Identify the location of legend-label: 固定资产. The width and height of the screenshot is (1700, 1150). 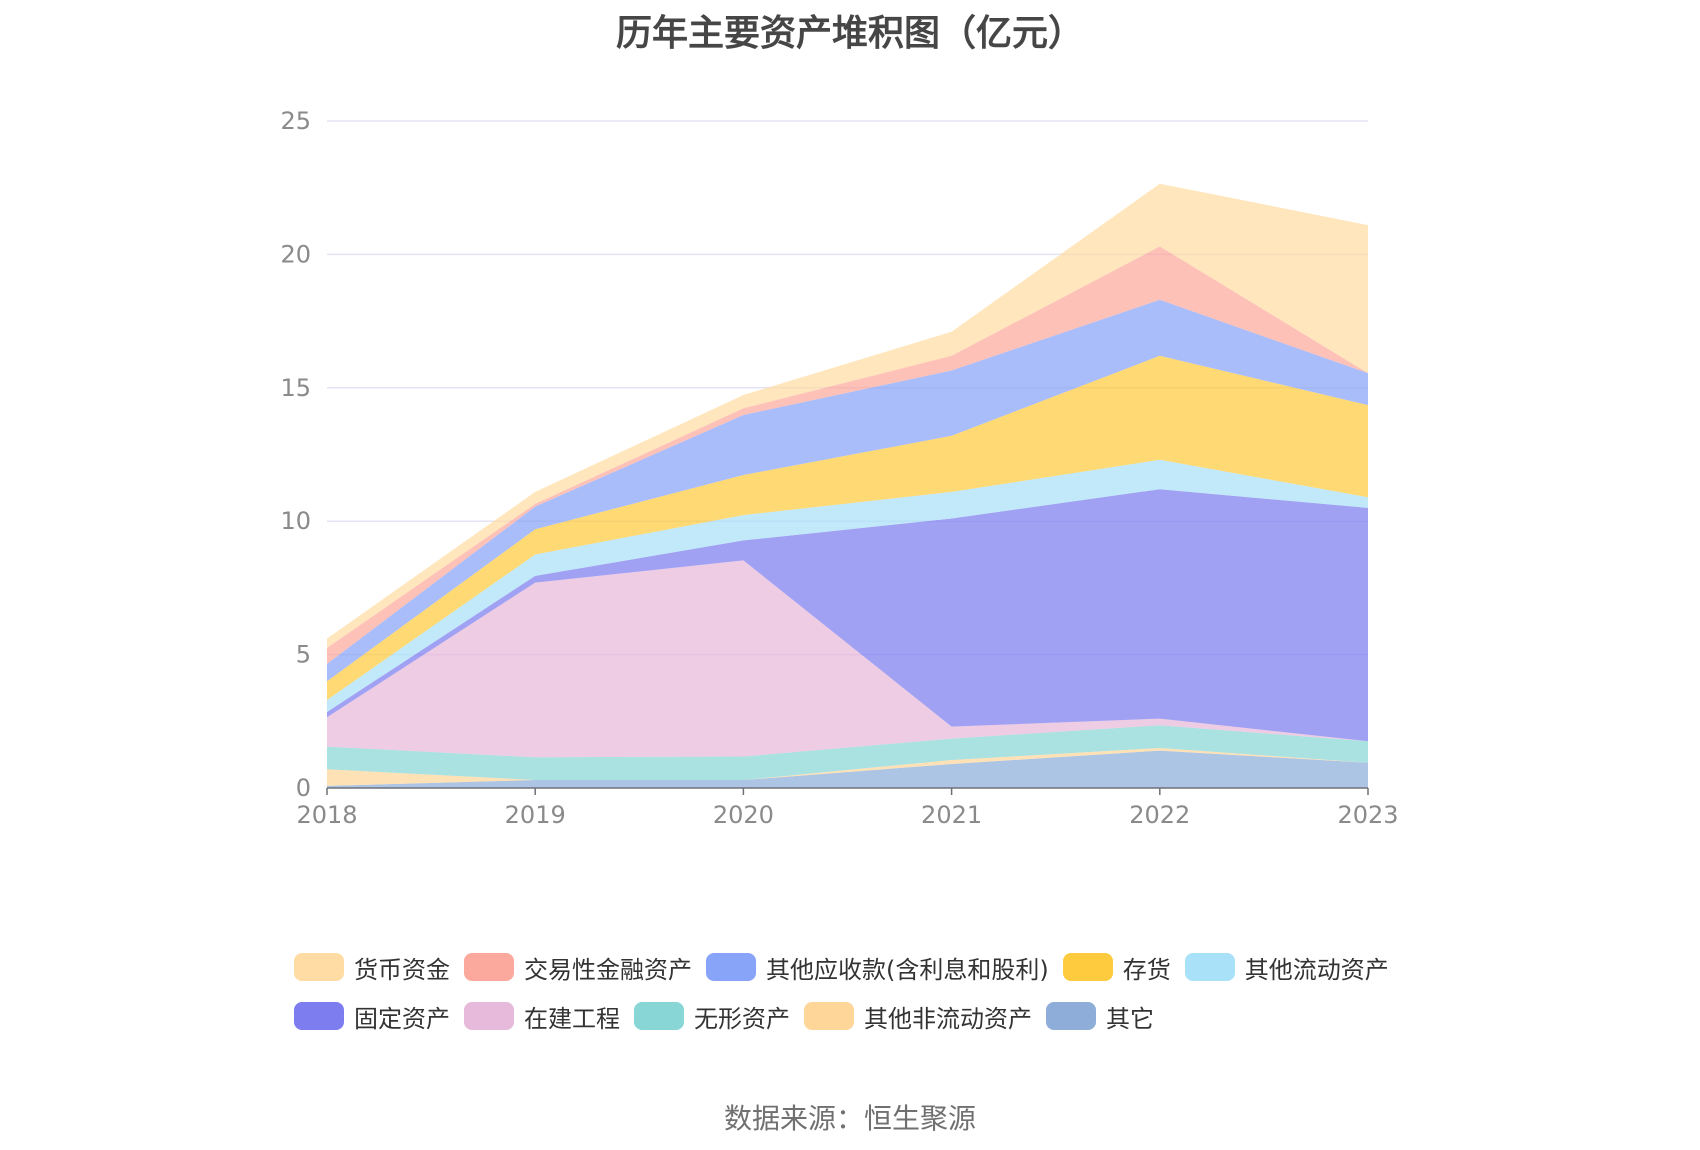
(402, 1018).